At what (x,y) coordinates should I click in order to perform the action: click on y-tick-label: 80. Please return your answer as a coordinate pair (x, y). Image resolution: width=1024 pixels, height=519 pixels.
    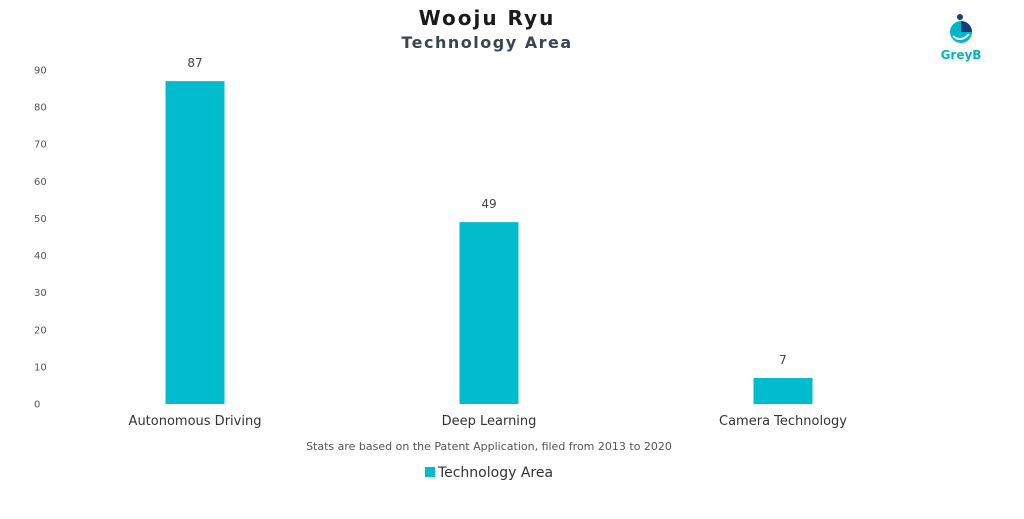
    Looking at the image, I should click on (40, 108).